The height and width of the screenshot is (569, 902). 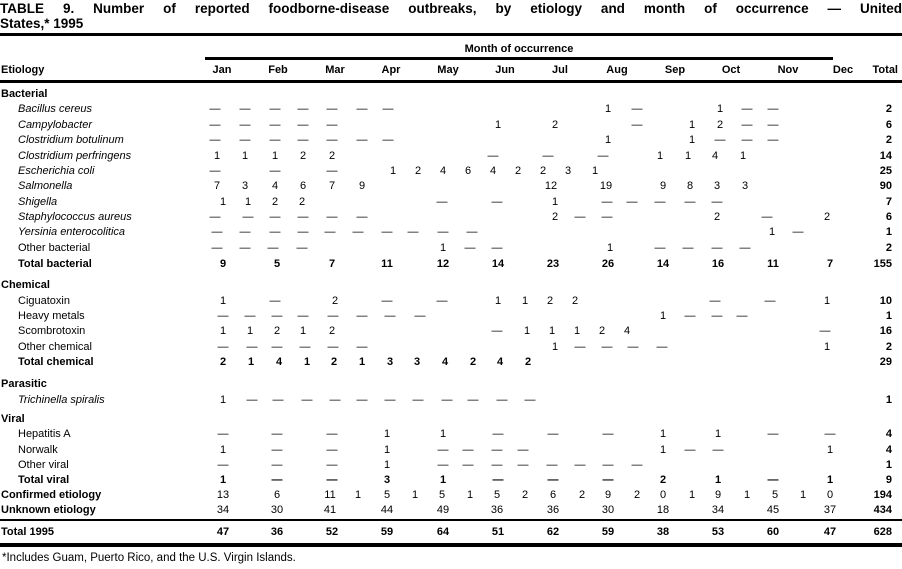 What do you see at coordinates (25, 285) in the screenshot?
I see `section-label: Chemical` at bounding box center [25, 285].